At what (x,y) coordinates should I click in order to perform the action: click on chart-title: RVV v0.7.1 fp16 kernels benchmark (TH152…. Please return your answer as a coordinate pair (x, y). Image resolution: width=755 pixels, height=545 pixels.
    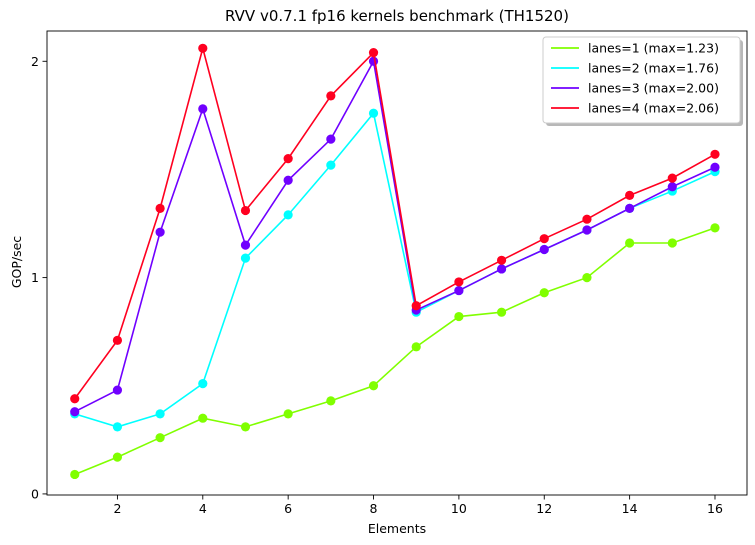
    Looking at the image, I should click on (397, 16).